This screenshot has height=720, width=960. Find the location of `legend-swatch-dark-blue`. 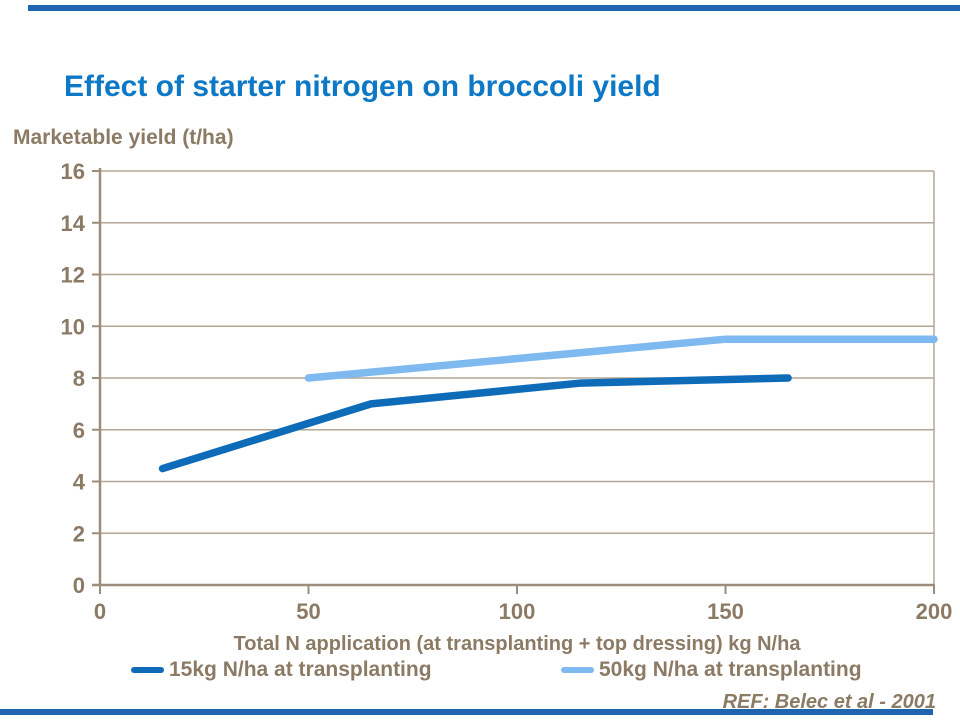

legend-swatch-dark-blue is located at coordinates (147, 670).